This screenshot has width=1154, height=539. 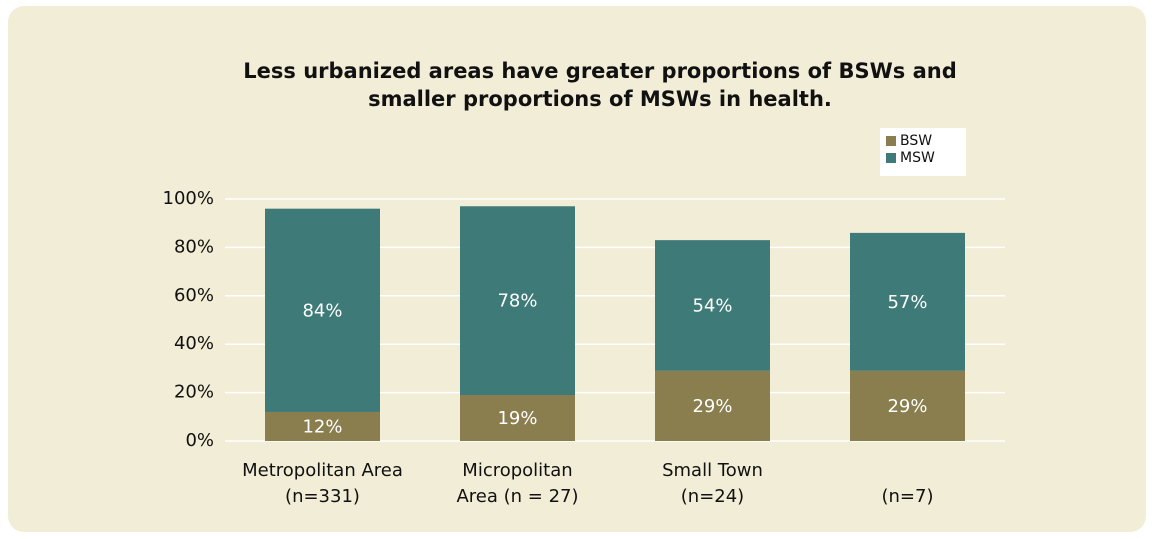 What do you see at coordinates (194, 295) in the screenshot?
I see `y-tick-label: 60%` at bounding box center [194, 295].